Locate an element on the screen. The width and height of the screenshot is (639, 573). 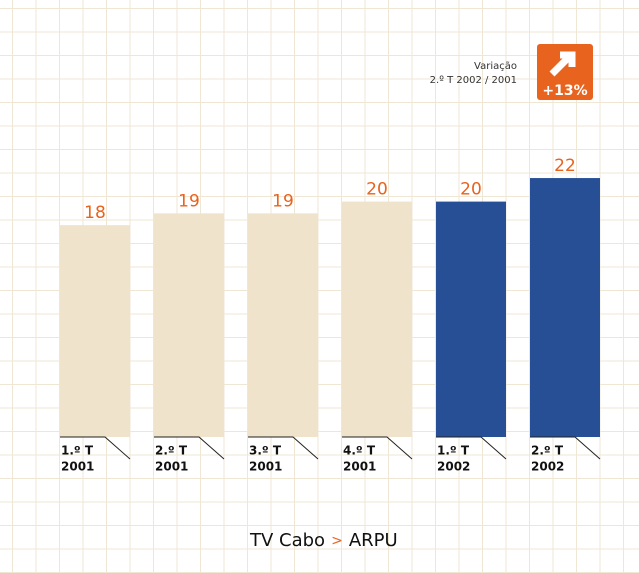
badge-value: +13% is located at coordinates (564, 91).